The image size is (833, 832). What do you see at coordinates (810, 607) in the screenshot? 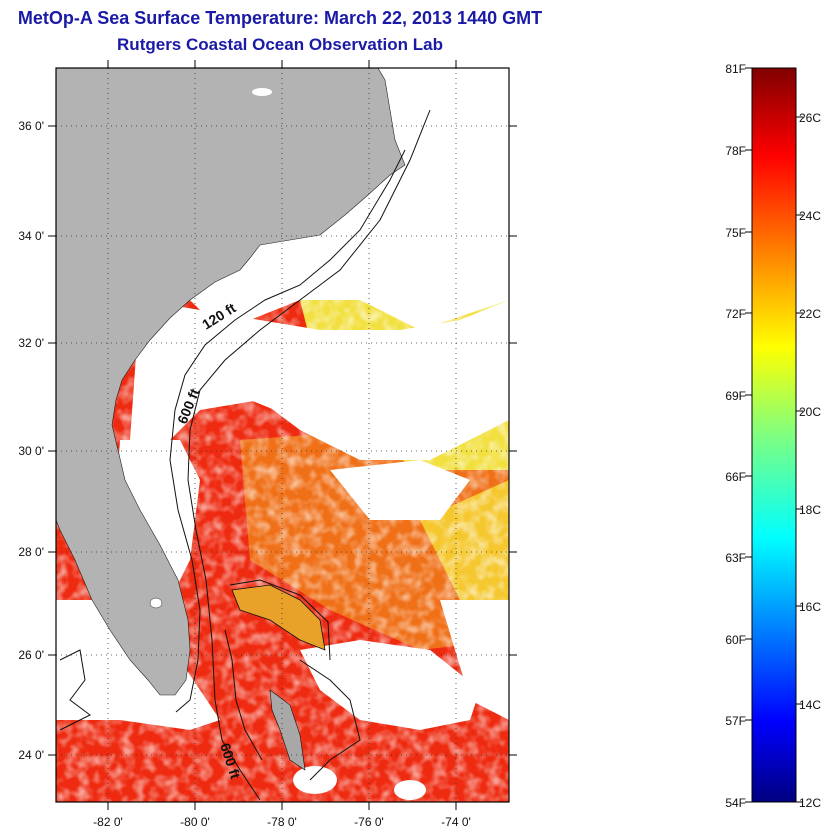
I see `cb-c-16: 16C` at bounding box center [810, 607].